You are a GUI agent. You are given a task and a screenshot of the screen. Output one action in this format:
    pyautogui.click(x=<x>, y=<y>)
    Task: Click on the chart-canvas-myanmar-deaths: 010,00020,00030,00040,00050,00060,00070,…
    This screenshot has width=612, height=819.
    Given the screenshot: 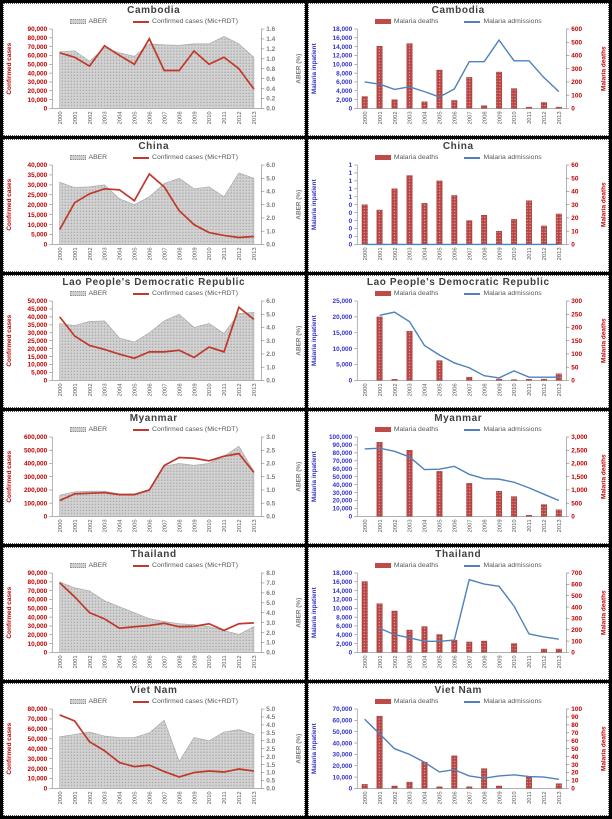 What is the action you would take?
    pyautogui.click(x=459, y=483)
    